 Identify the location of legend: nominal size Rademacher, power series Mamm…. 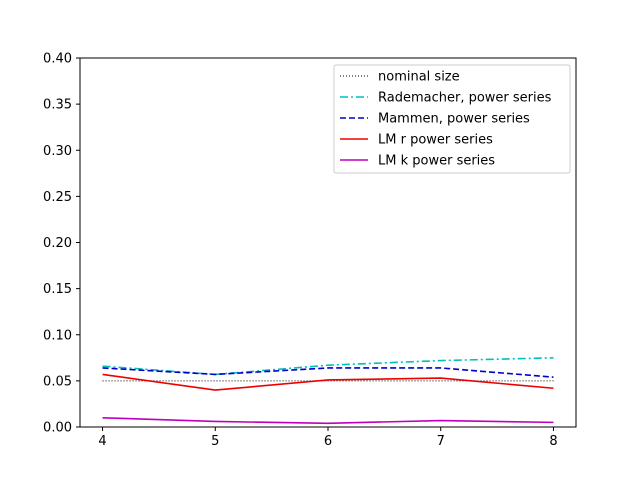
(452, 119).